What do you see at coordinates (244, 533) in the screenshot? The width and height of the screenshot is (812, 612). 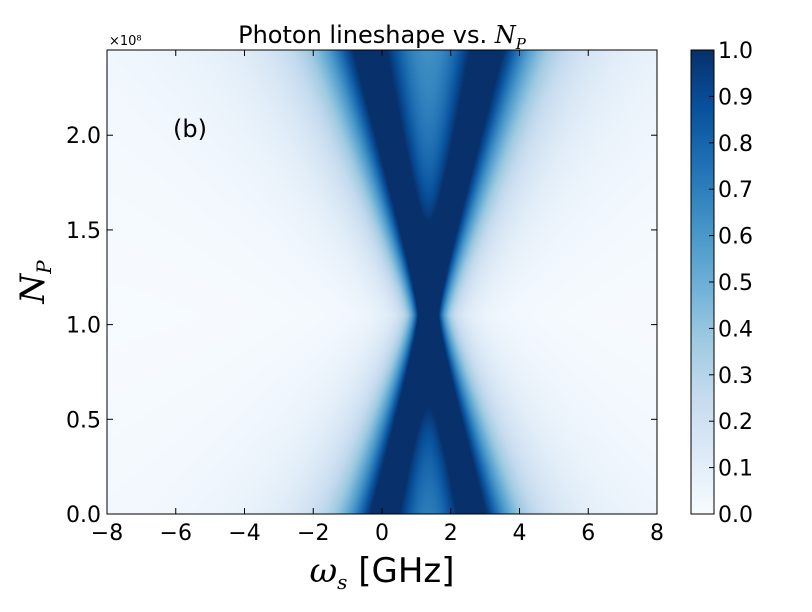 I see `x-tick-label: −4` at bounding box center [244, 533].